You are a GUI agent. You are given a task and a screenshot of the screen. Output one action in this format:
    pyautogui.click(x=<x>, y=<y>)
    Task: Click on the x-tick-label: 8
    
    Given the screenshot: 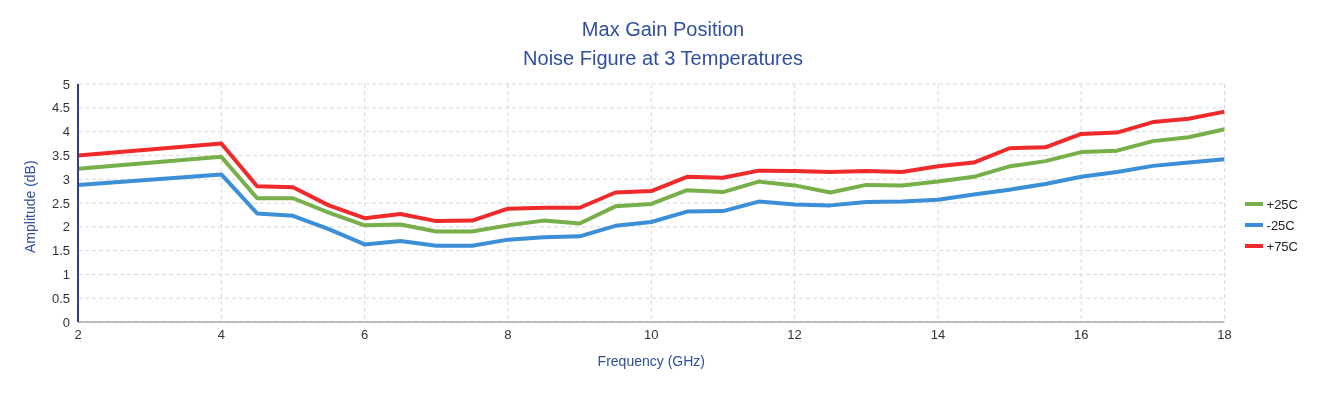 What is the action you would take?
    pyautogui.click(x=508, y=335)
    